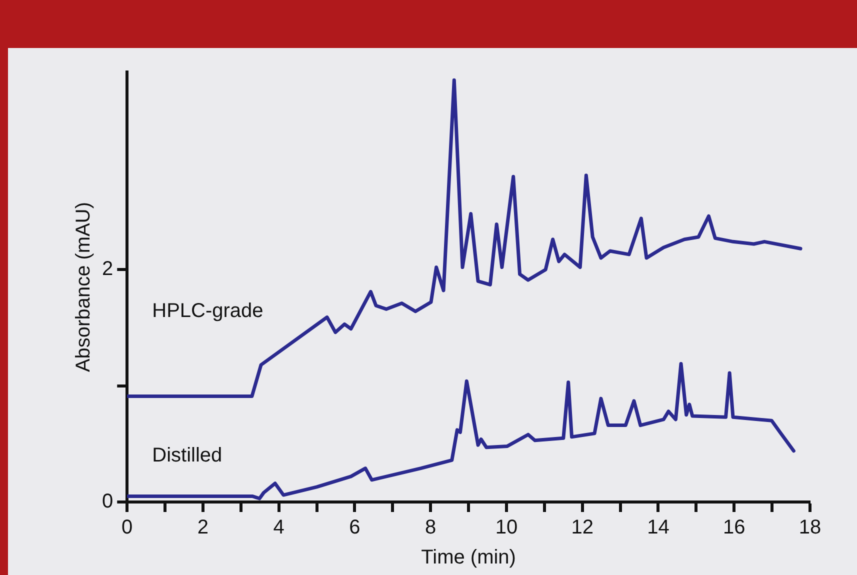  What do you see at coordinates (430, 527) in the screenshot?
I see `x-tick-label: 8` at bounding box center [430, 527].